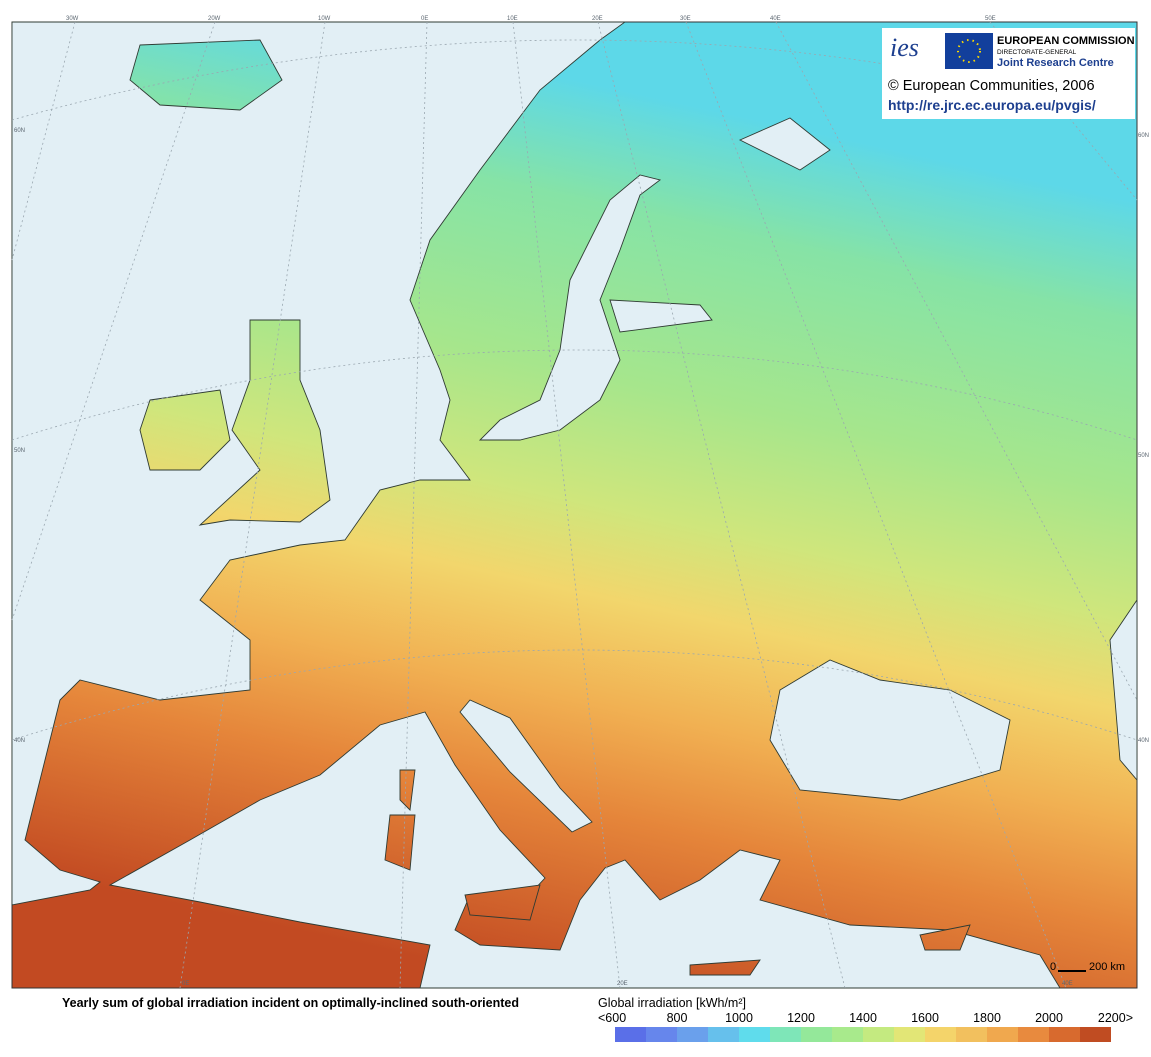  I want to click on crete, so click(725, 967).